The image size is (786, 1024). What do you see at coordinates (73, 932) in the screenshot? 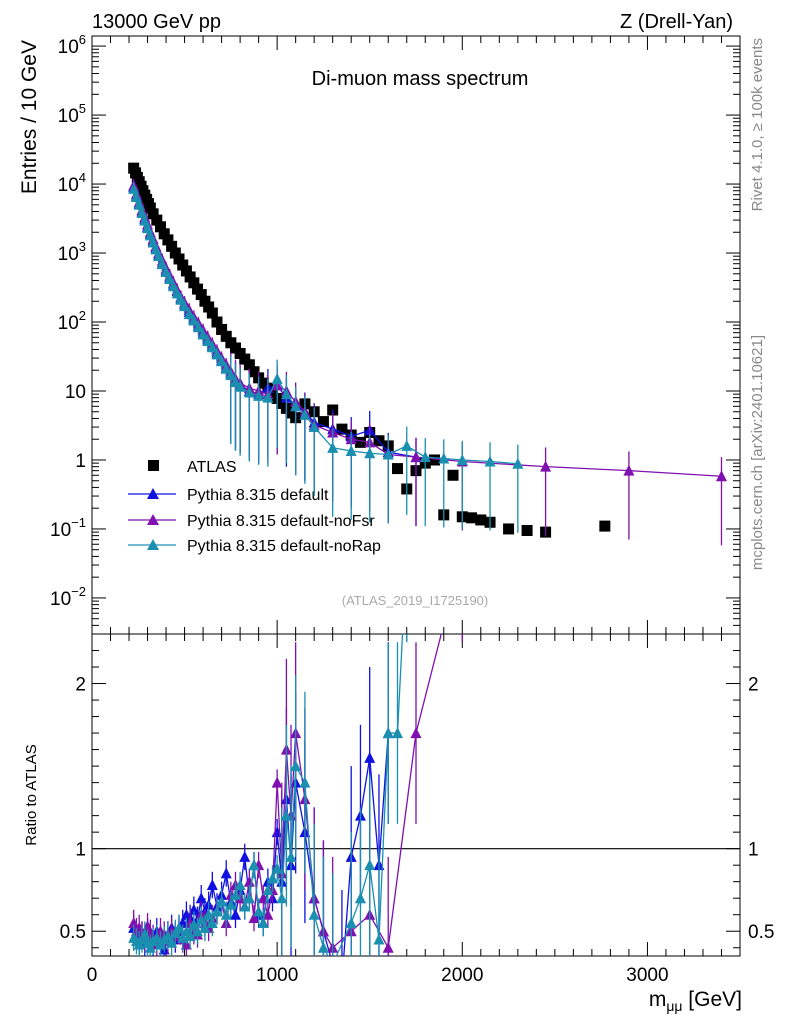
I see `y-tick-label-ratio: 0.5` at bounding box center [73, 932].